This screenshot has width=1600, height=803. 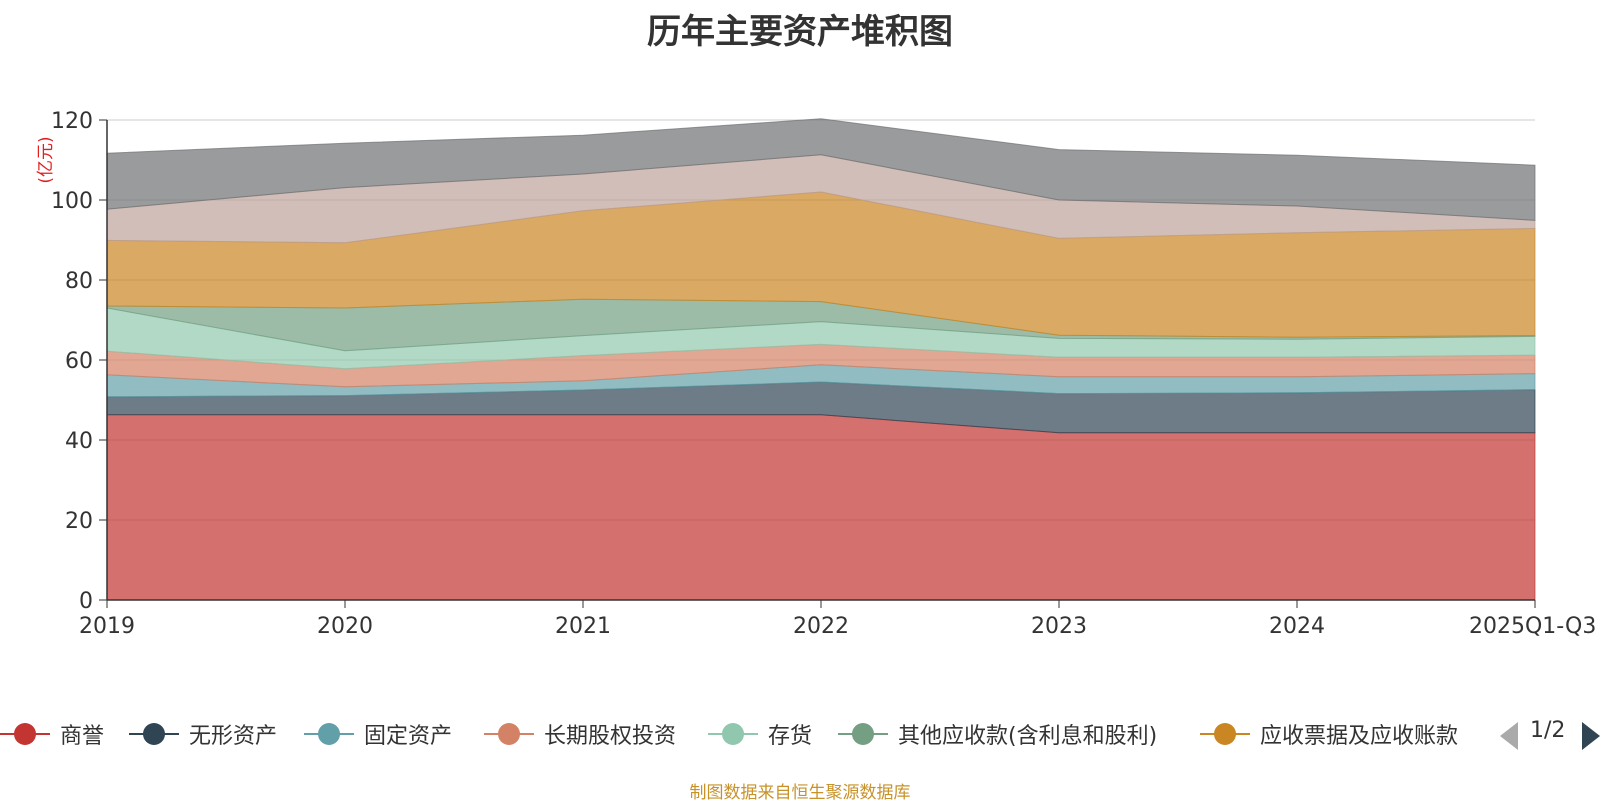 What do you see at coordinates (86, 601) in the screenshot?
I see `y-tick-label: 0` at bounding box center [86, 601].